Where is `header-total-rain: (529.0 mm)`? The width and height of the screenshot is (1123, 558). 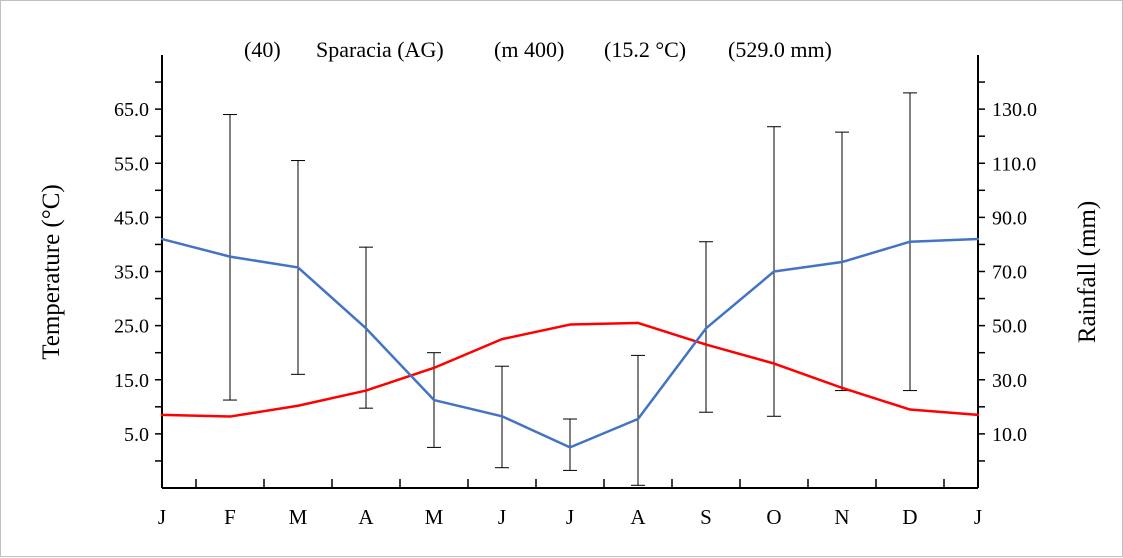 header-total-rain: (529.0 mm) is located at coordinates (780, 49).